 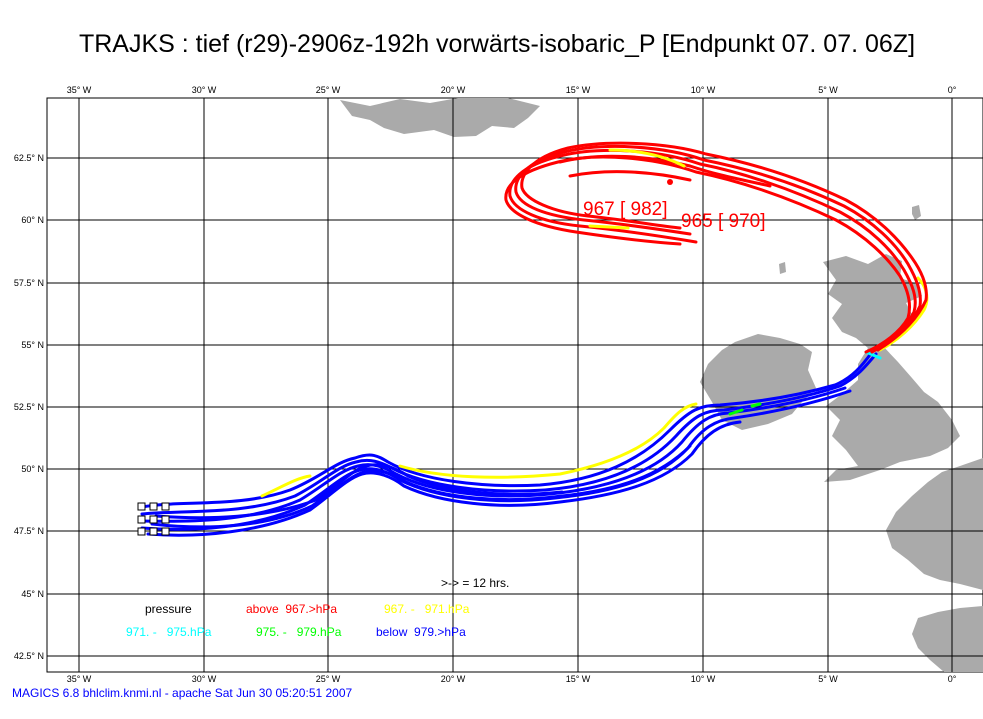 What do you see at coordinates (29, 656) in the screenshot?
I see `lat-label: 42.5° N` at bounding box center [29, 656].